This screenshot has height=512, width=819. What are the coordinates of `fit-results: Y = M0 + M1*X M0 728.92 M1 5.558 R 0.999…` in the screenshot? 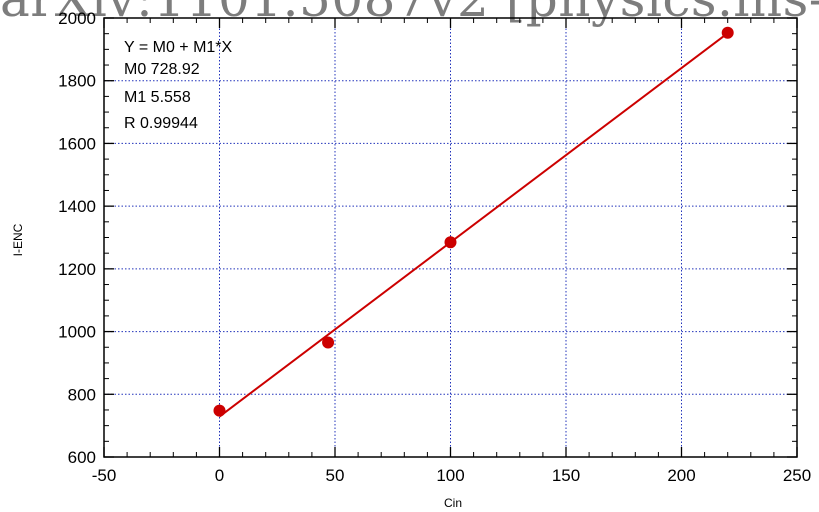 It's located at (178, 85).